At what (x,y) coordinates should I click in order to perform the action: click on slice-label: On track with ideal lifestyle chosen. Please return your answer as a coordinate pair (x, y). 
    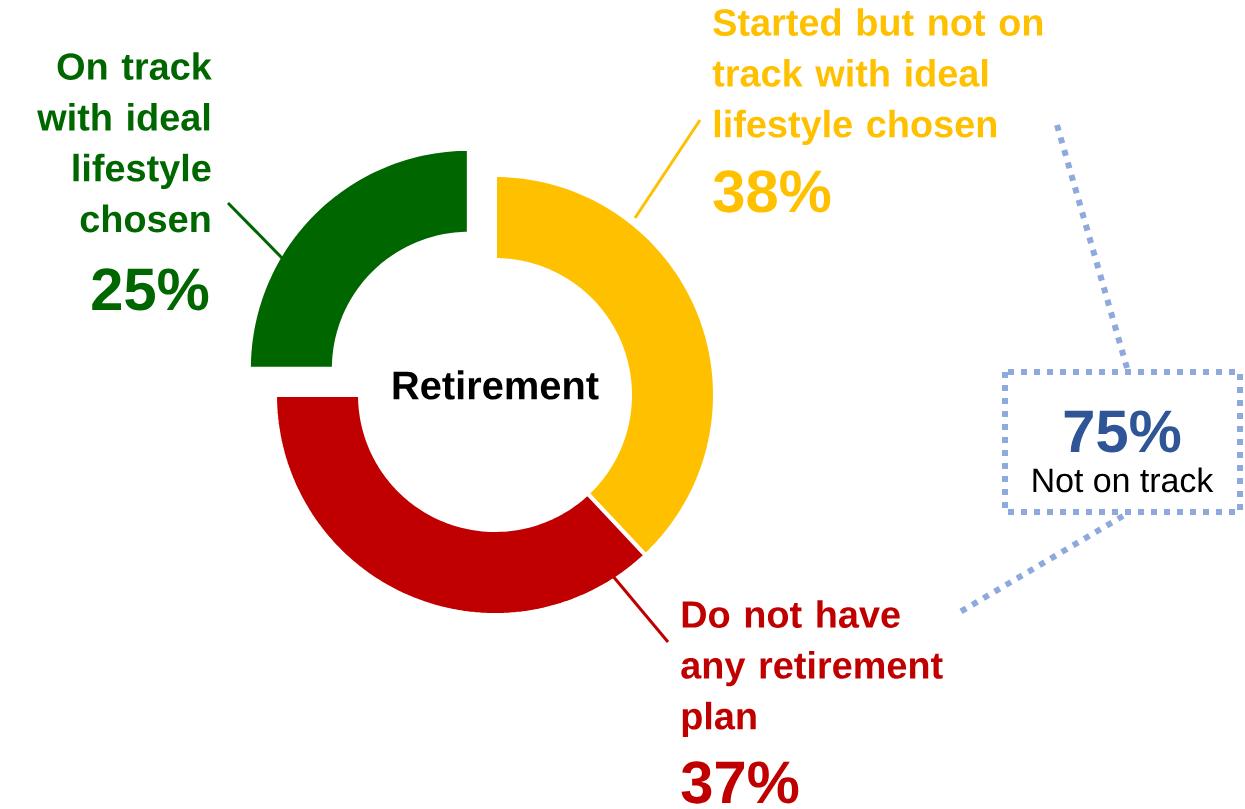
    Looking at the image, I should click on (124, 142).